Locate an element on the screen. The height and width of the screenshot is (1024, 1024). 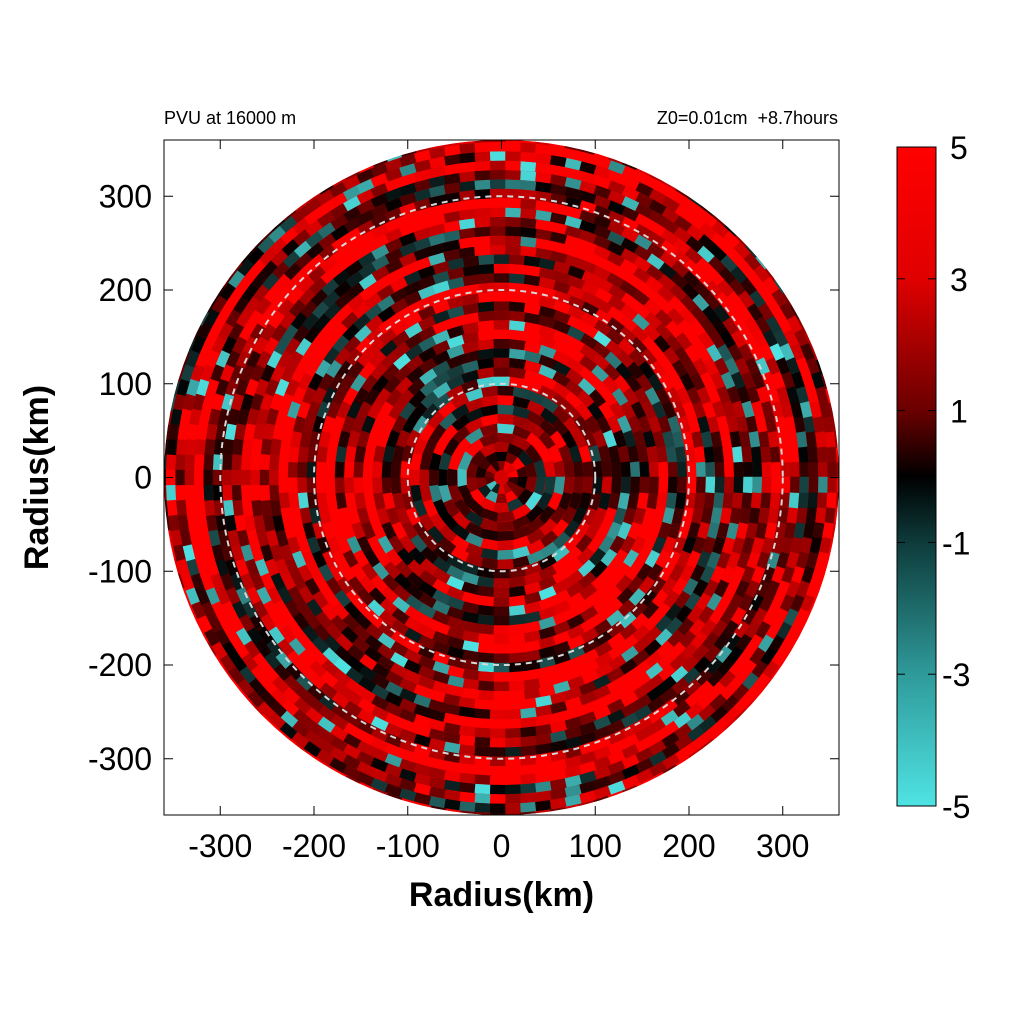
x-tick-label: 200 is located at coordinates (688, 846).